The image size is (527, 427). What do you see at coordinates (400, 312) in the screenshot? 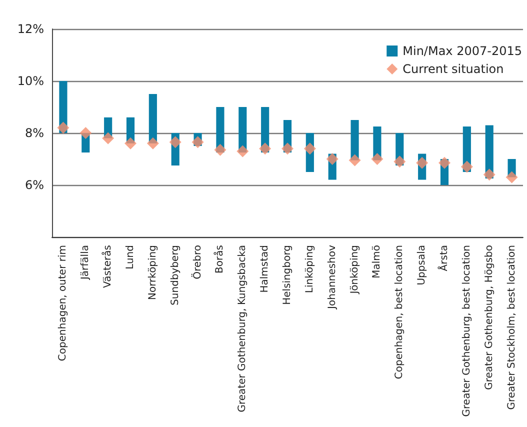
I see `x-tick-label: Copenhagen, best location` at bounding box center [400, 312].